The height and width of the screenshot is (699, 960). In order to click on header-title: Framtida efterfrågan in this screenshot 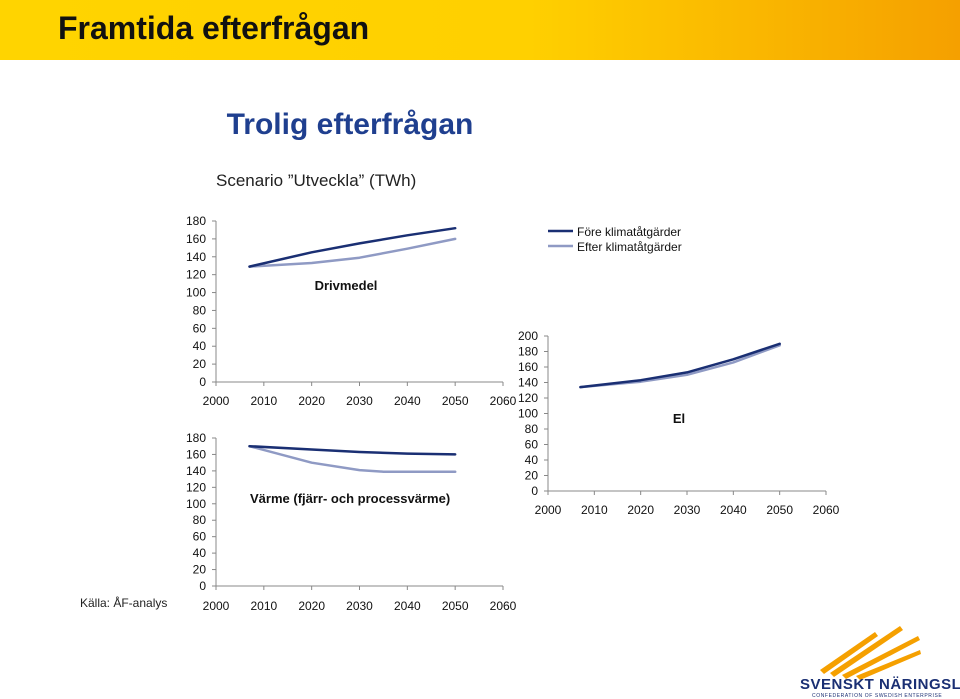, I will do `click(214, 28)`.